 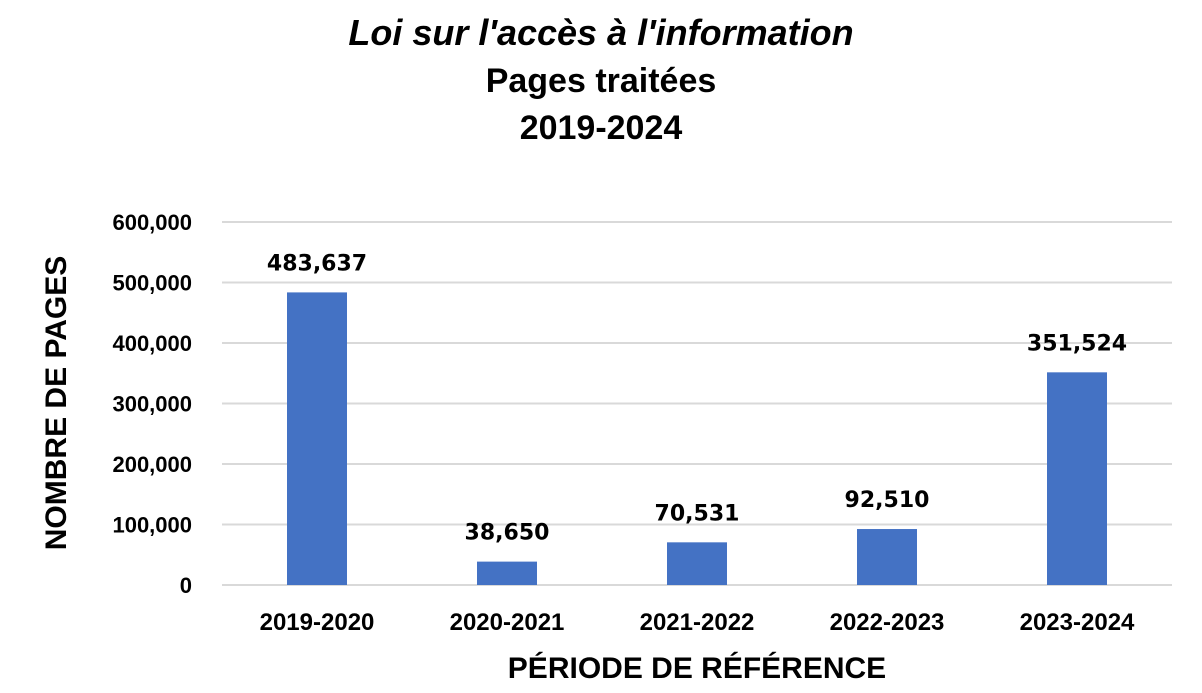 What do you see at coordinates (887, 500) in the screenshot?
I see `data-label-2022-2023: 92,510` at bounding box center [887, 500].